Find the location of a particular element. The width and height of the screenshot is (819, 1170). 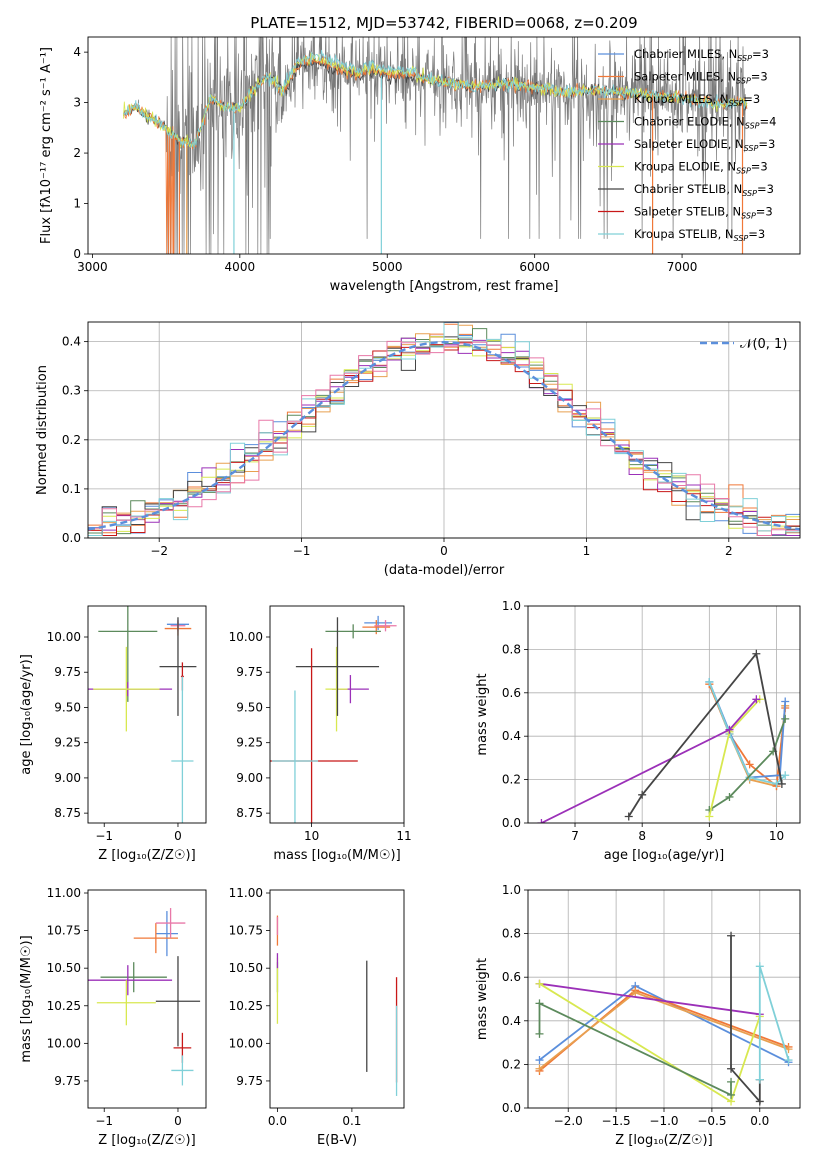

x-tick-label: −1.5 is located at coordinates (616, 1121).